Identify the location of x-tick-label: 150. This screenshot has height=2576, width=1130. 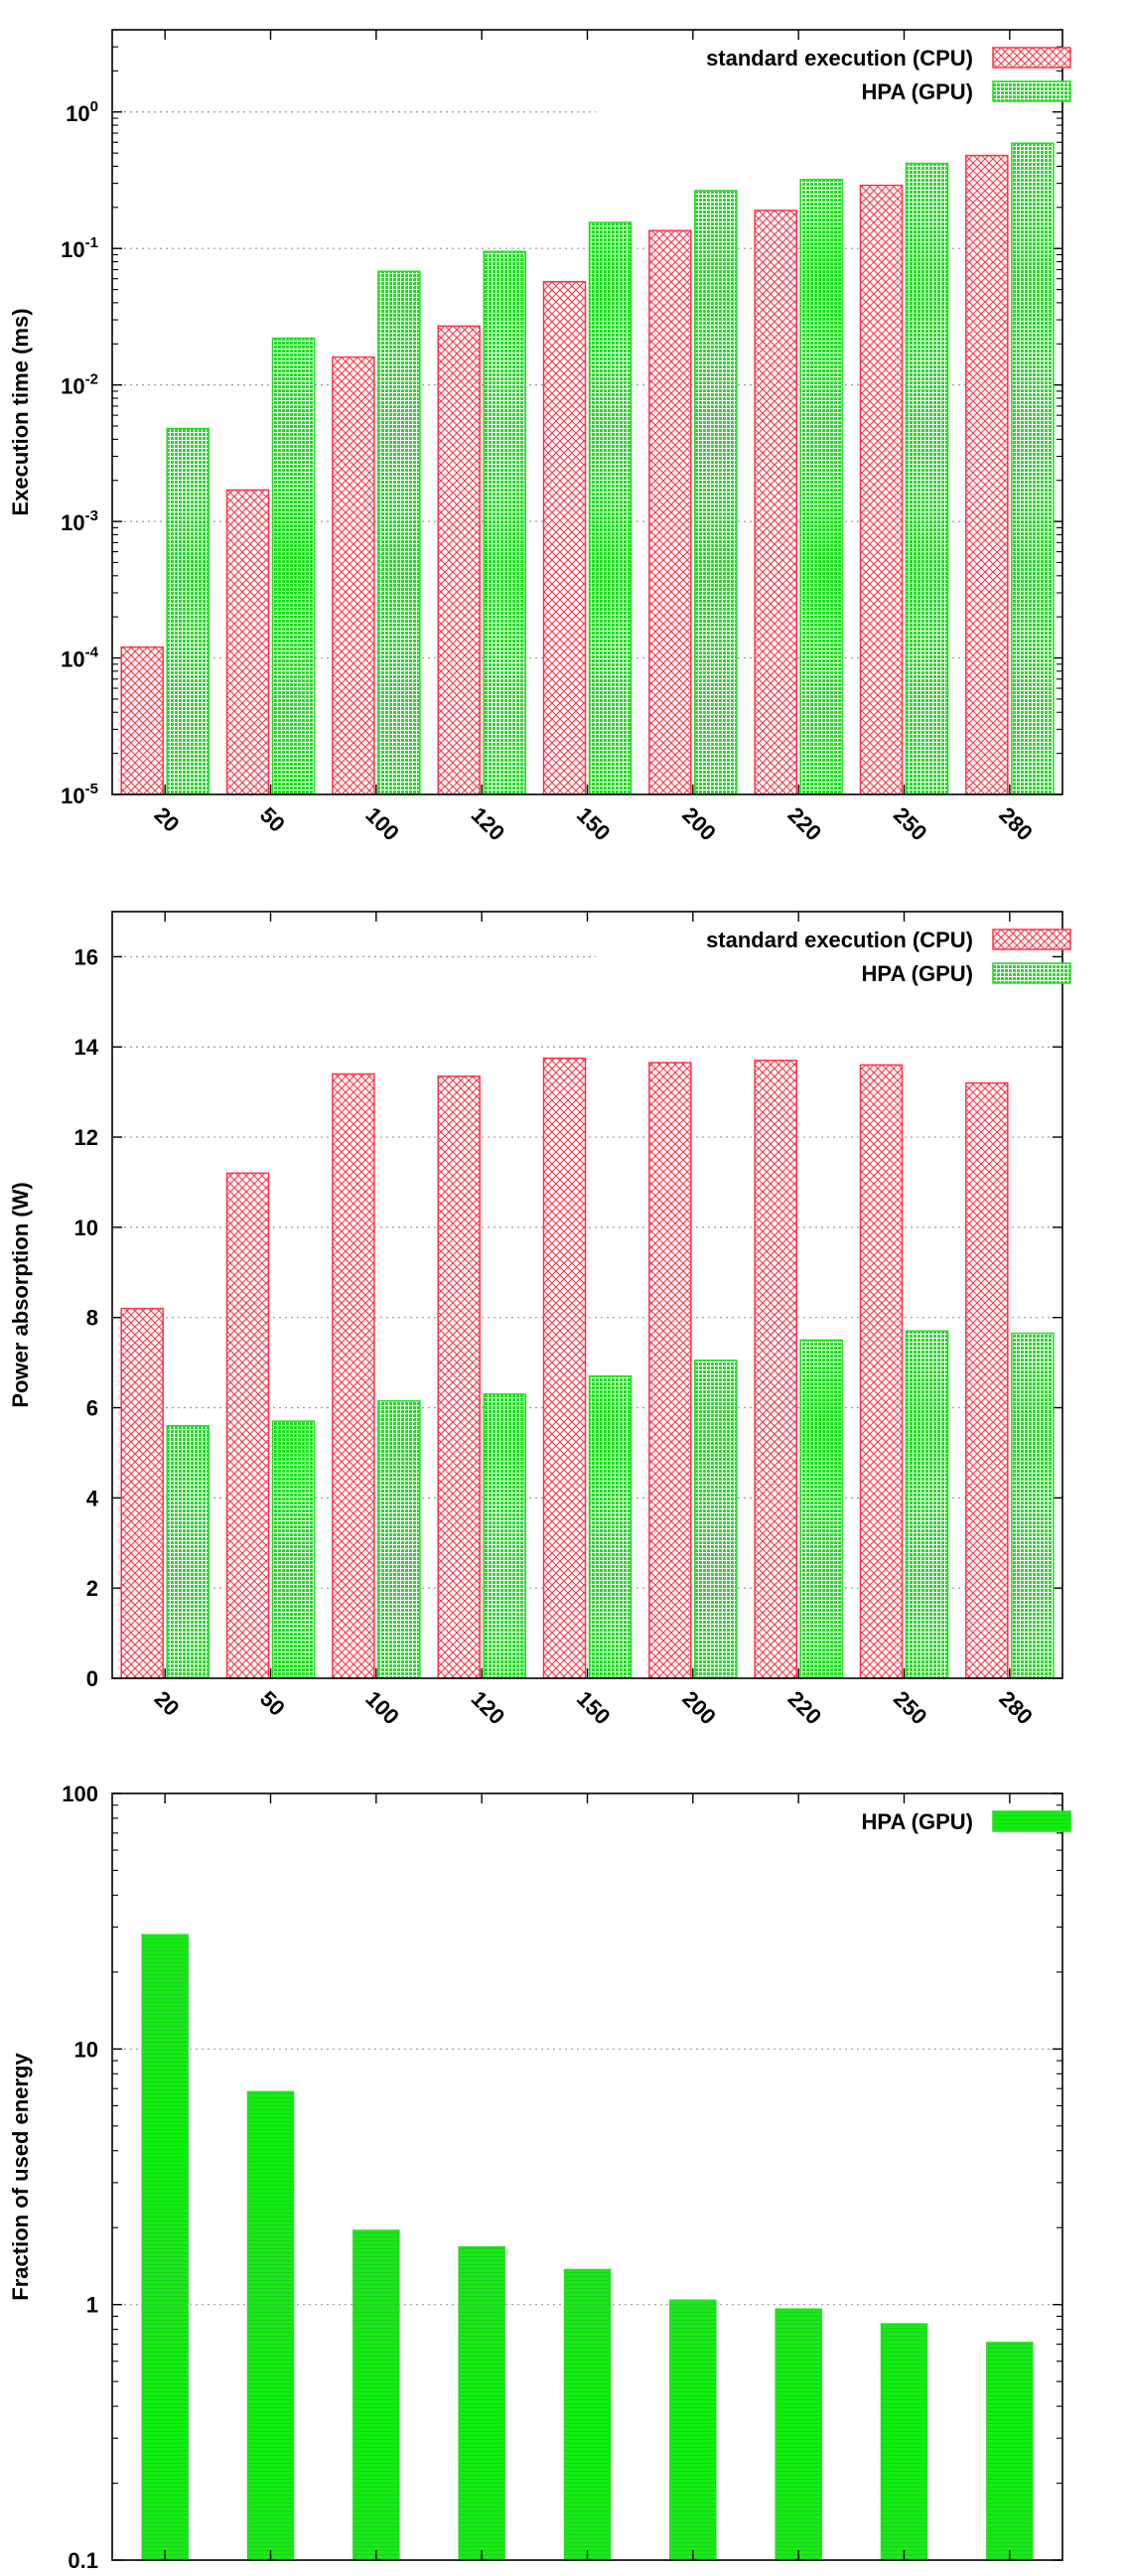
(594, 1708).